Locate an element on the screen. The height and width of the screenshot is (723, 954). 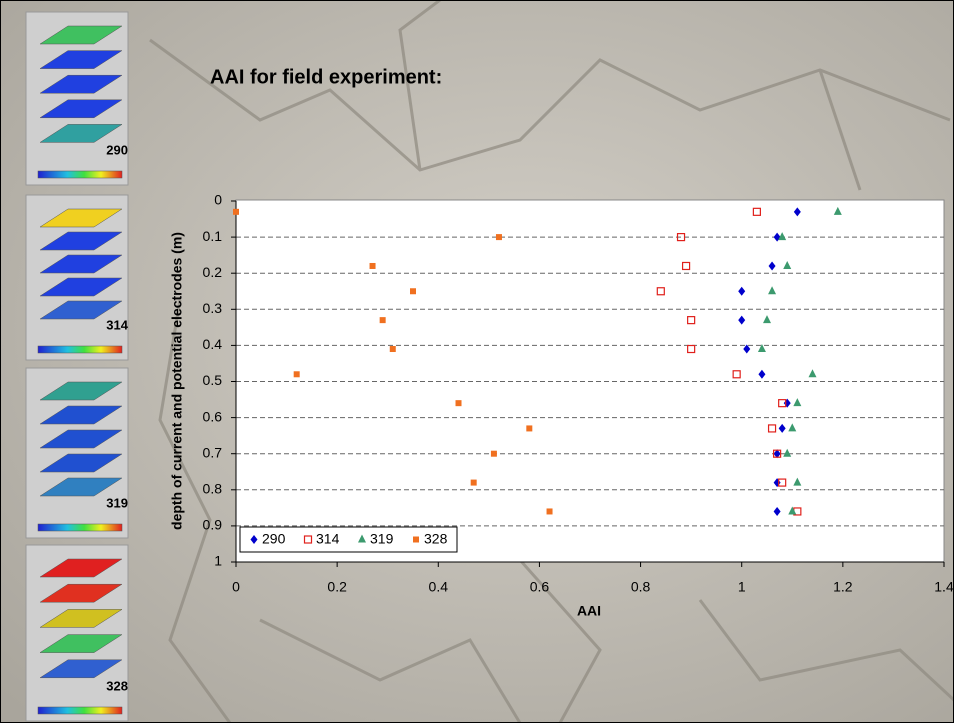
x-tick-label: 1.2 is located at coordinates (843, 587).